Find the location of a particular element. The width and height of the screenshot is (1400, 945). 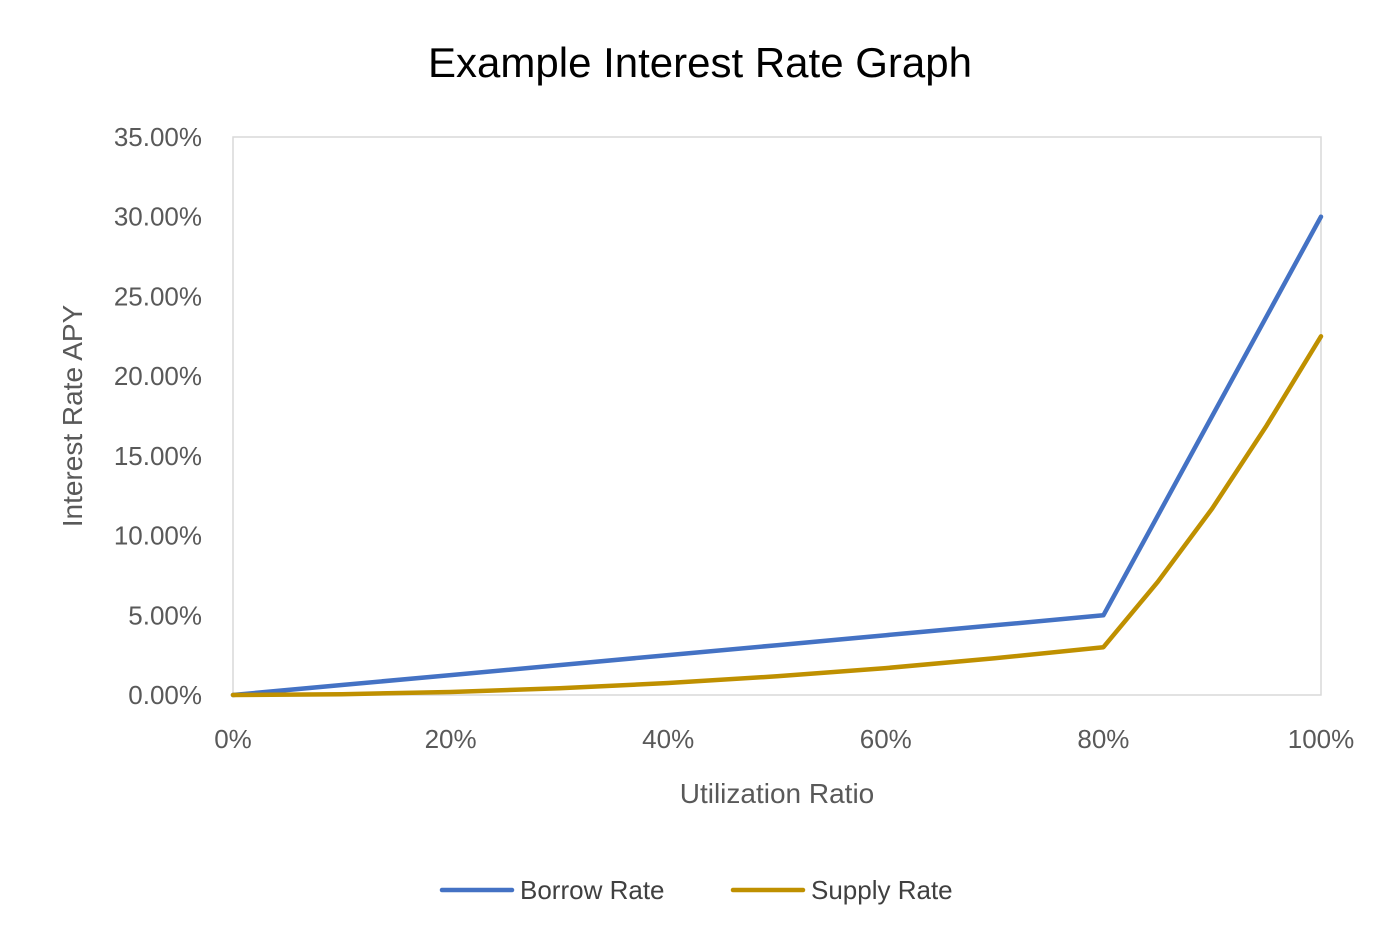

x-tick-labels: 0% 20% 40% 60% 80% 100% is located at coordinates (784, 739).